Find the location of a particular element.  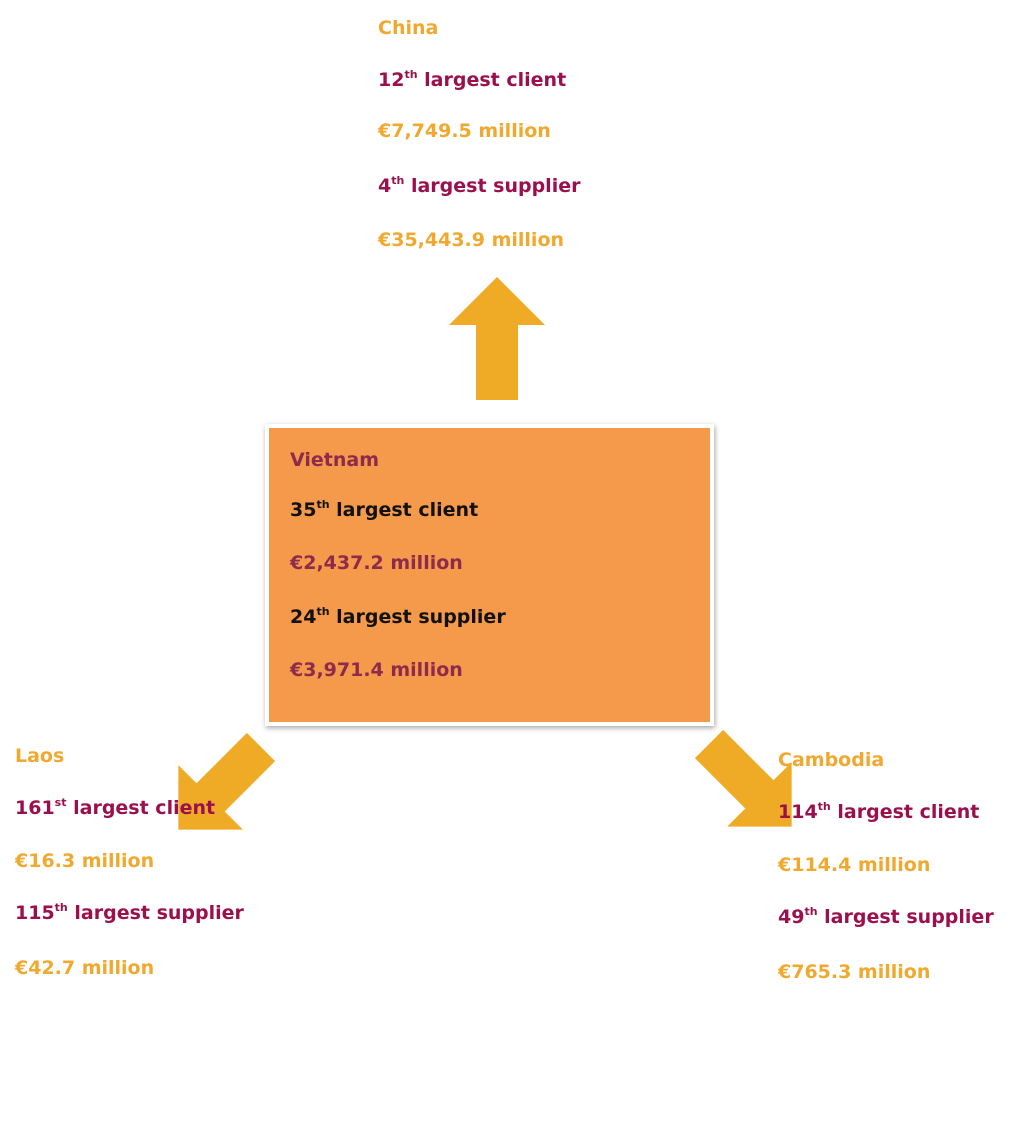

rank-number: 161 is located at coordinates (35, 808).